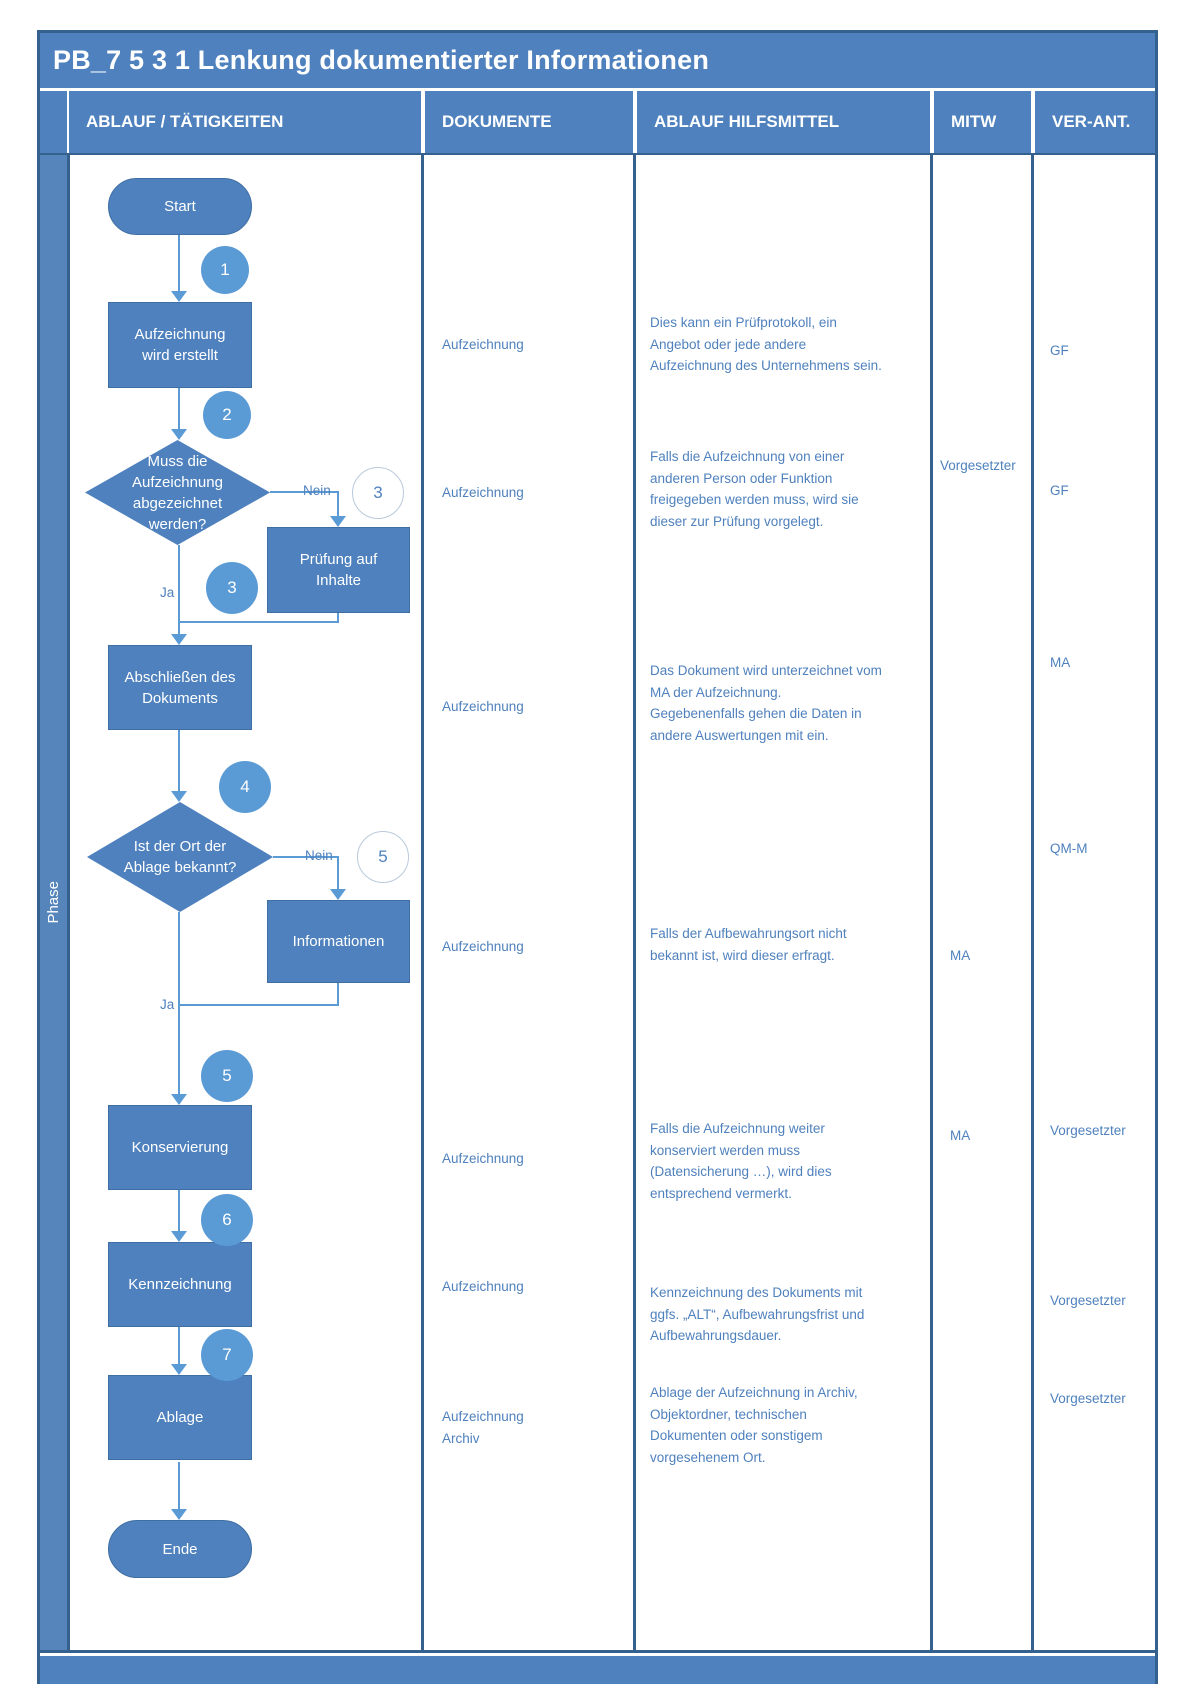 The image size is (1190, 1684). I want to click on table-border-bottom, so click(597, 1651).